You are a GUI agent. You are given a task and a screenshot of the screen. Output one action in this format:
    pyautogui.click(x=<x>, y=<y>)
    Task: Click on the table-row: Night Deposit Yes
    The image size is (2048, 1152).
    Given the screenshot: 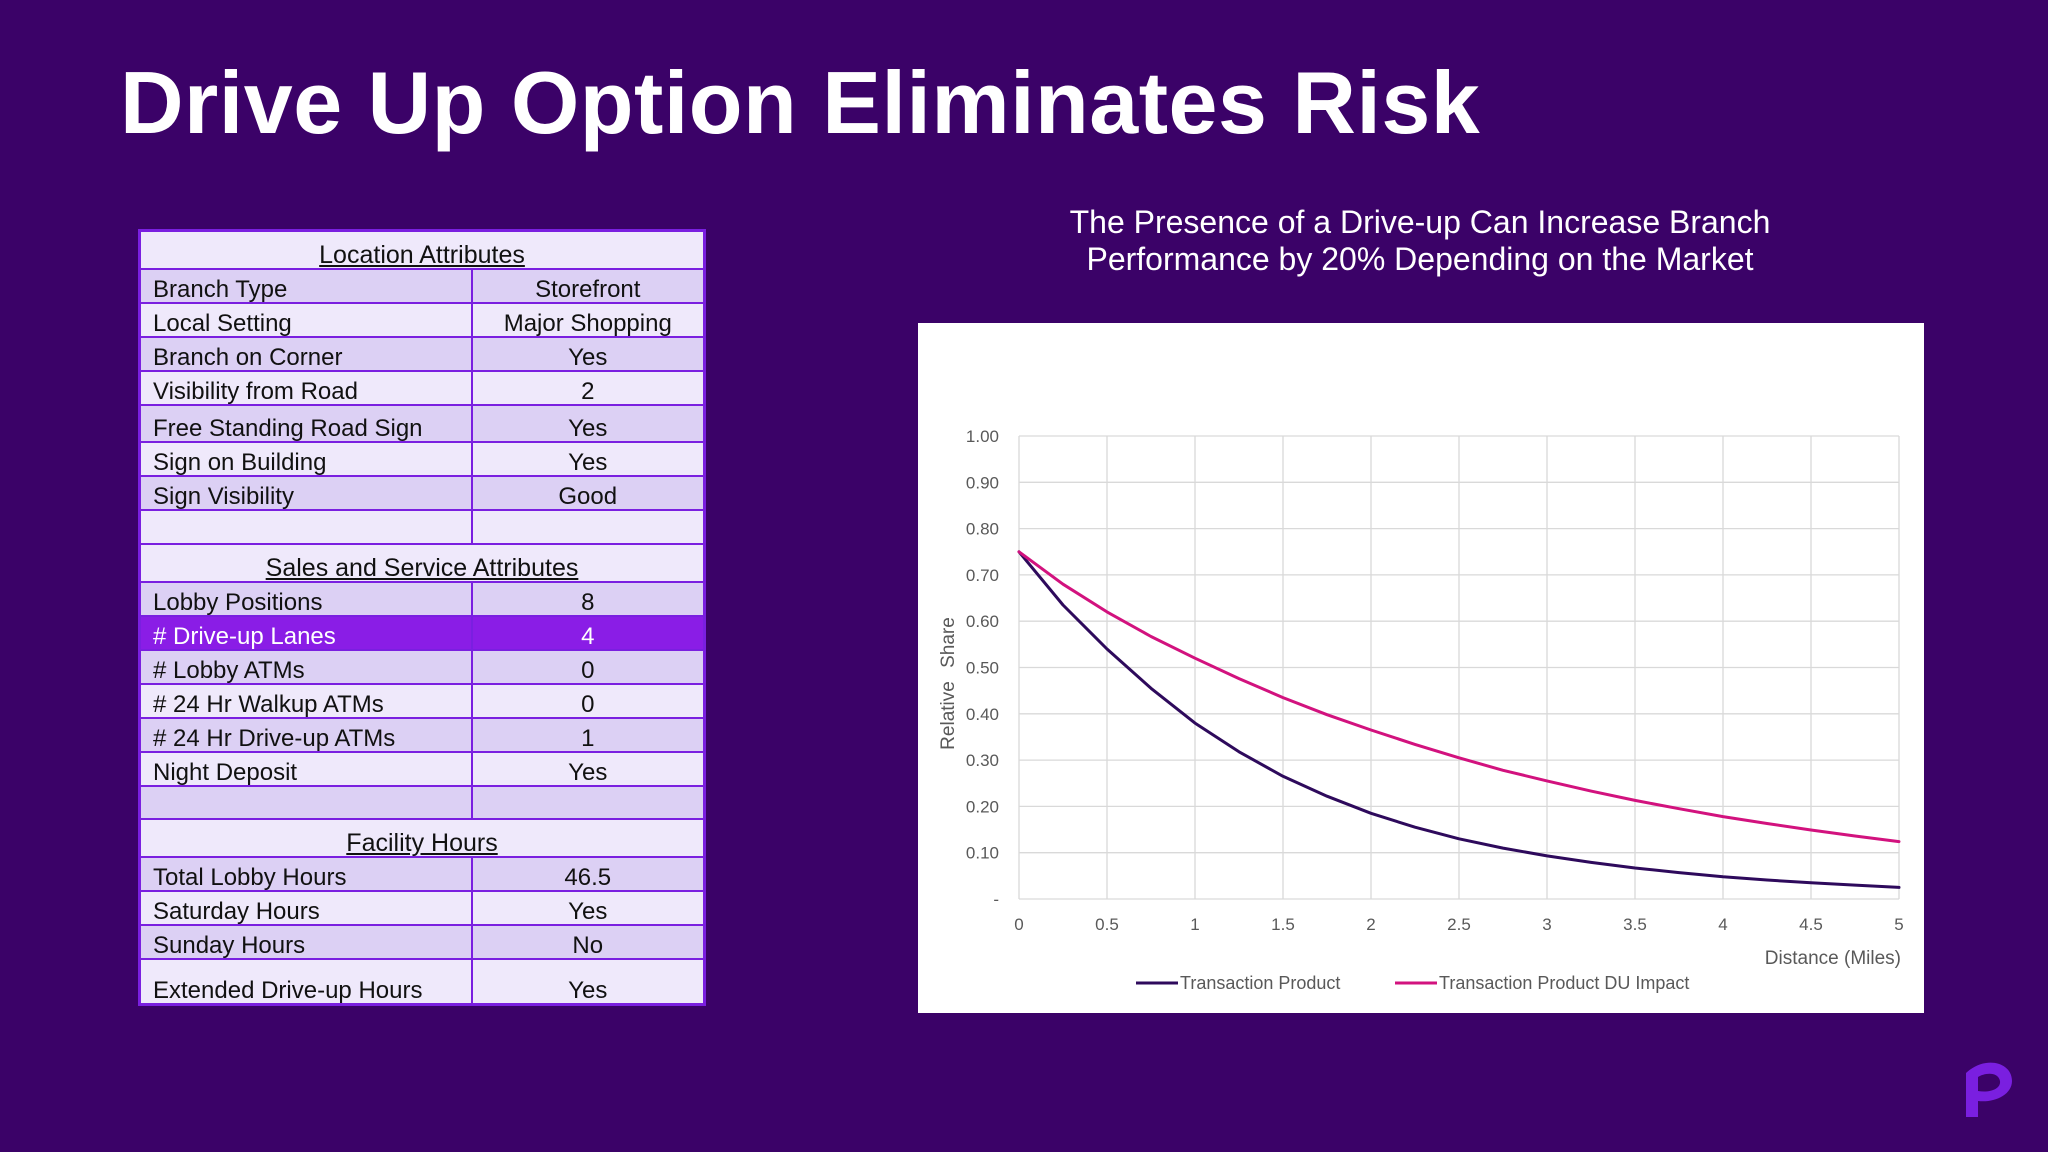 What is the action you would take?
    pyautogui.click(x=422, y=768)
    